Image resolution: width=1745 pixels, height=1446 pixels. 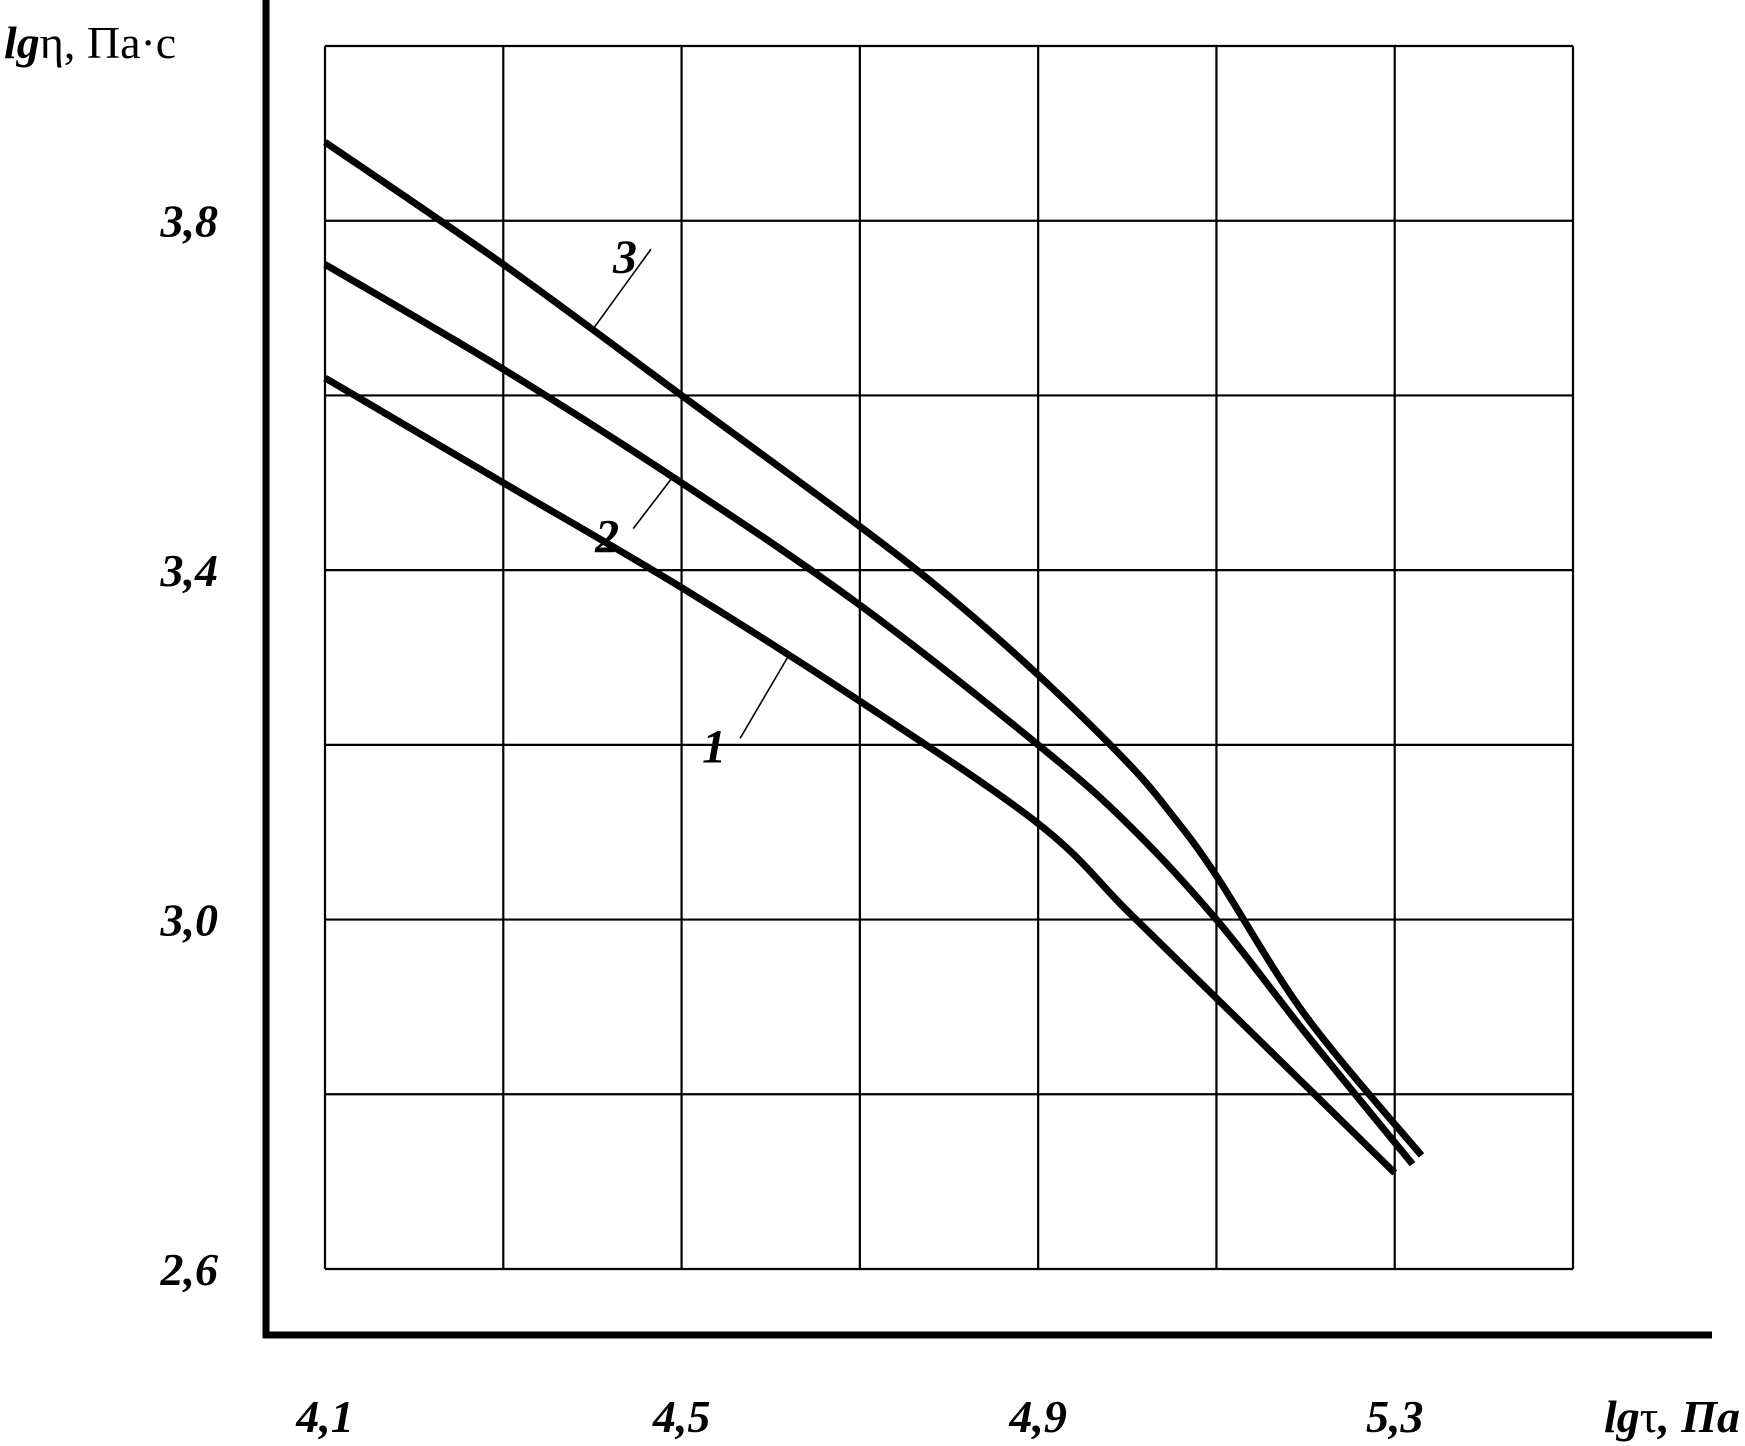 What do you see at coordinates (681, 1416) in the screenshot?
I see `x-tick-label: 4,5` at bounding box center [681, 1416].